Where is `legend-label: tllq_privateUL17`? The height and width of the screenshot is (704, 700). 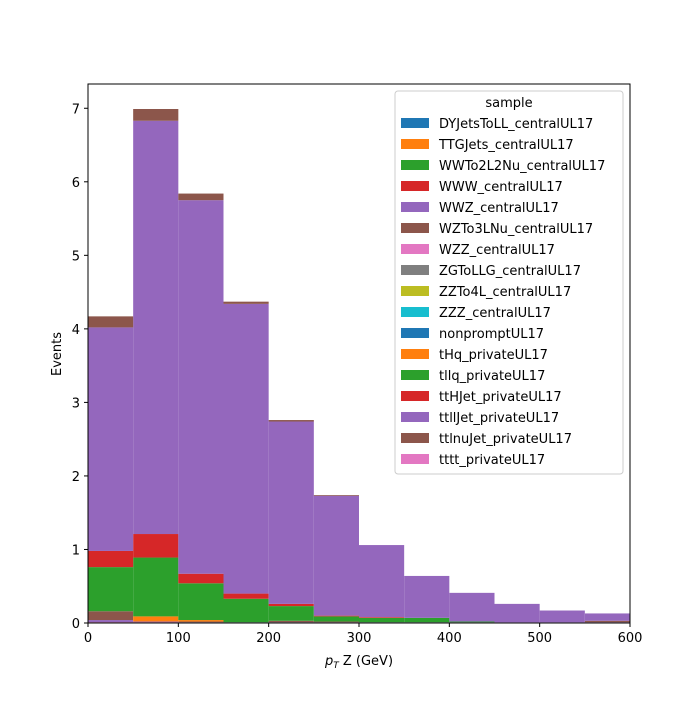 legend-label: tllq_privateUL17 is located at coordinates (492, 376).